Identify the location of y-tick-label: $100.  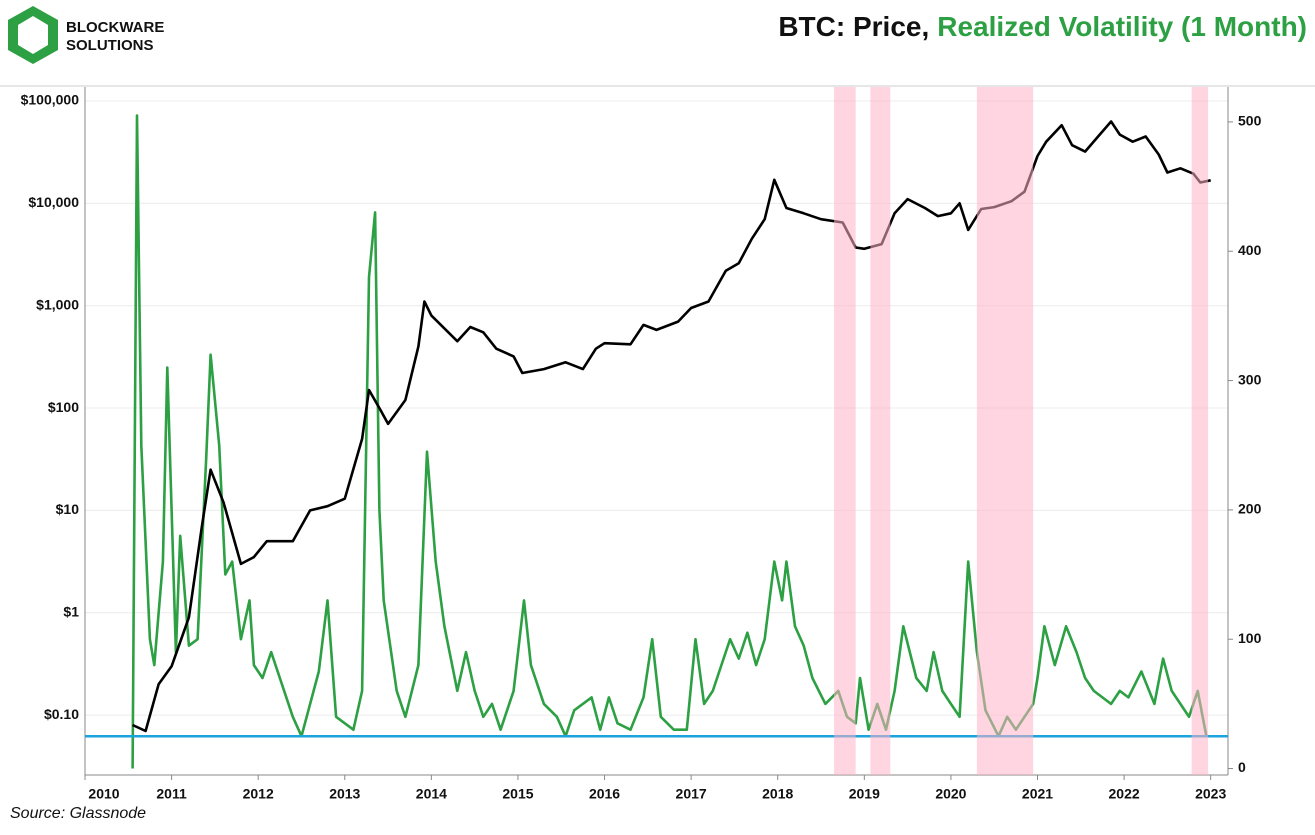
(63, 407).